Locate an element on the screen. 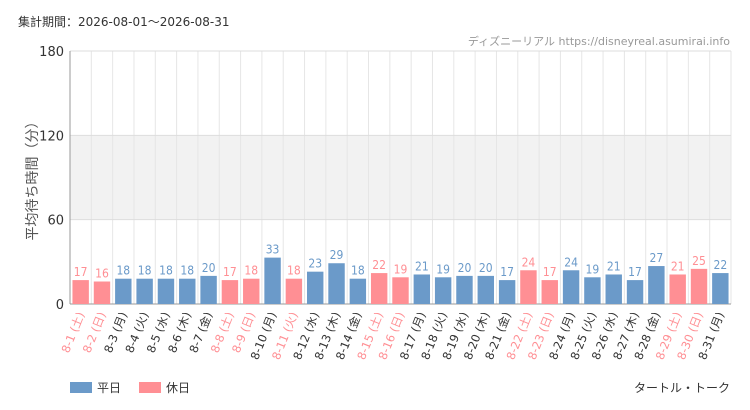 The image size is (750, 410). data-label: 29 is located at coordinates (337, 255).